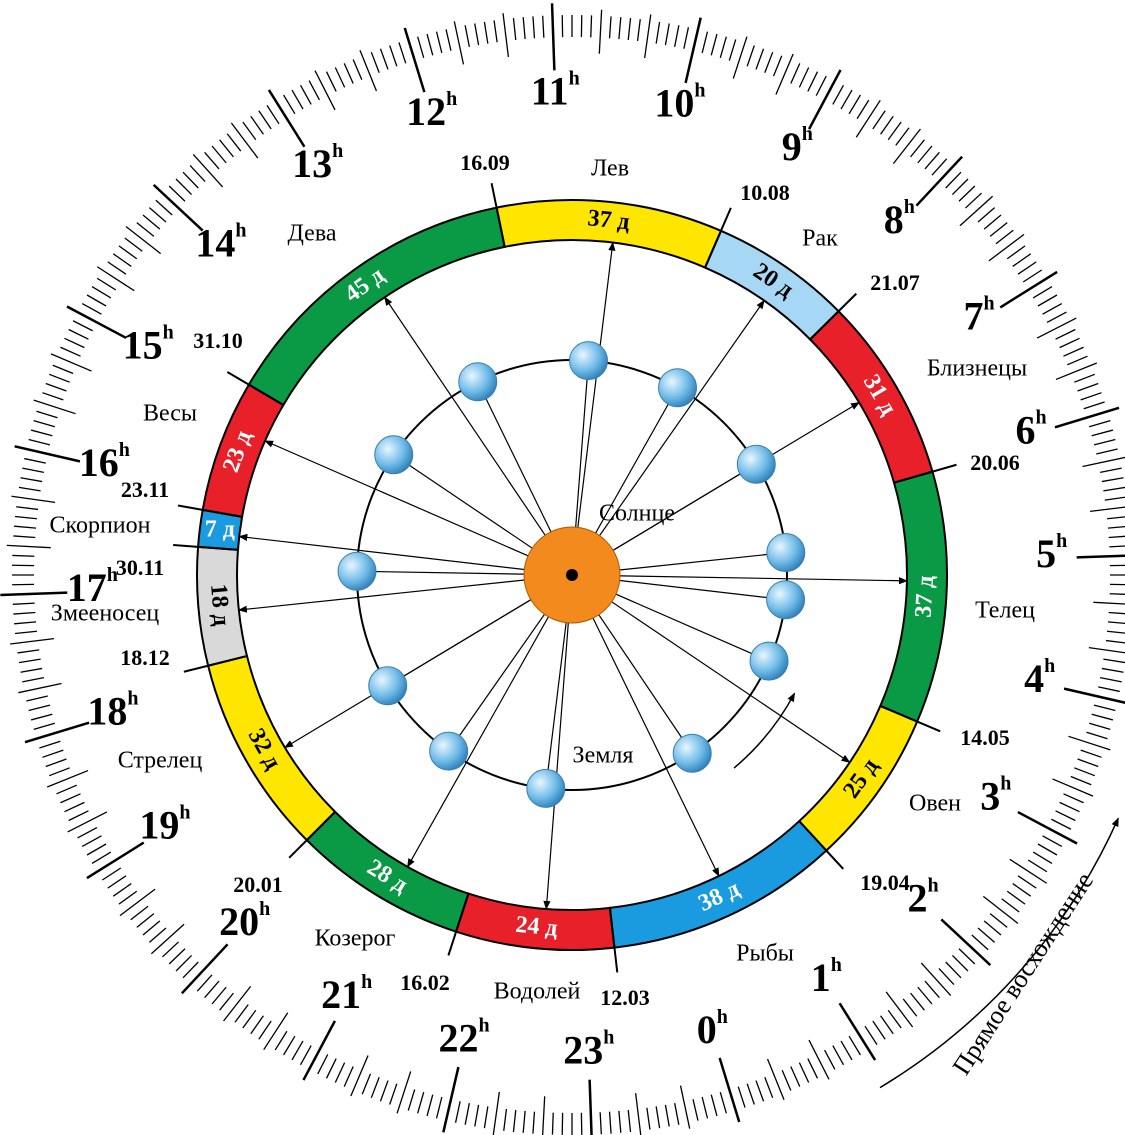  Describe the element at coordinates (160, 761) in the screenshot. I see `sign-name: Стрелец` at that location.